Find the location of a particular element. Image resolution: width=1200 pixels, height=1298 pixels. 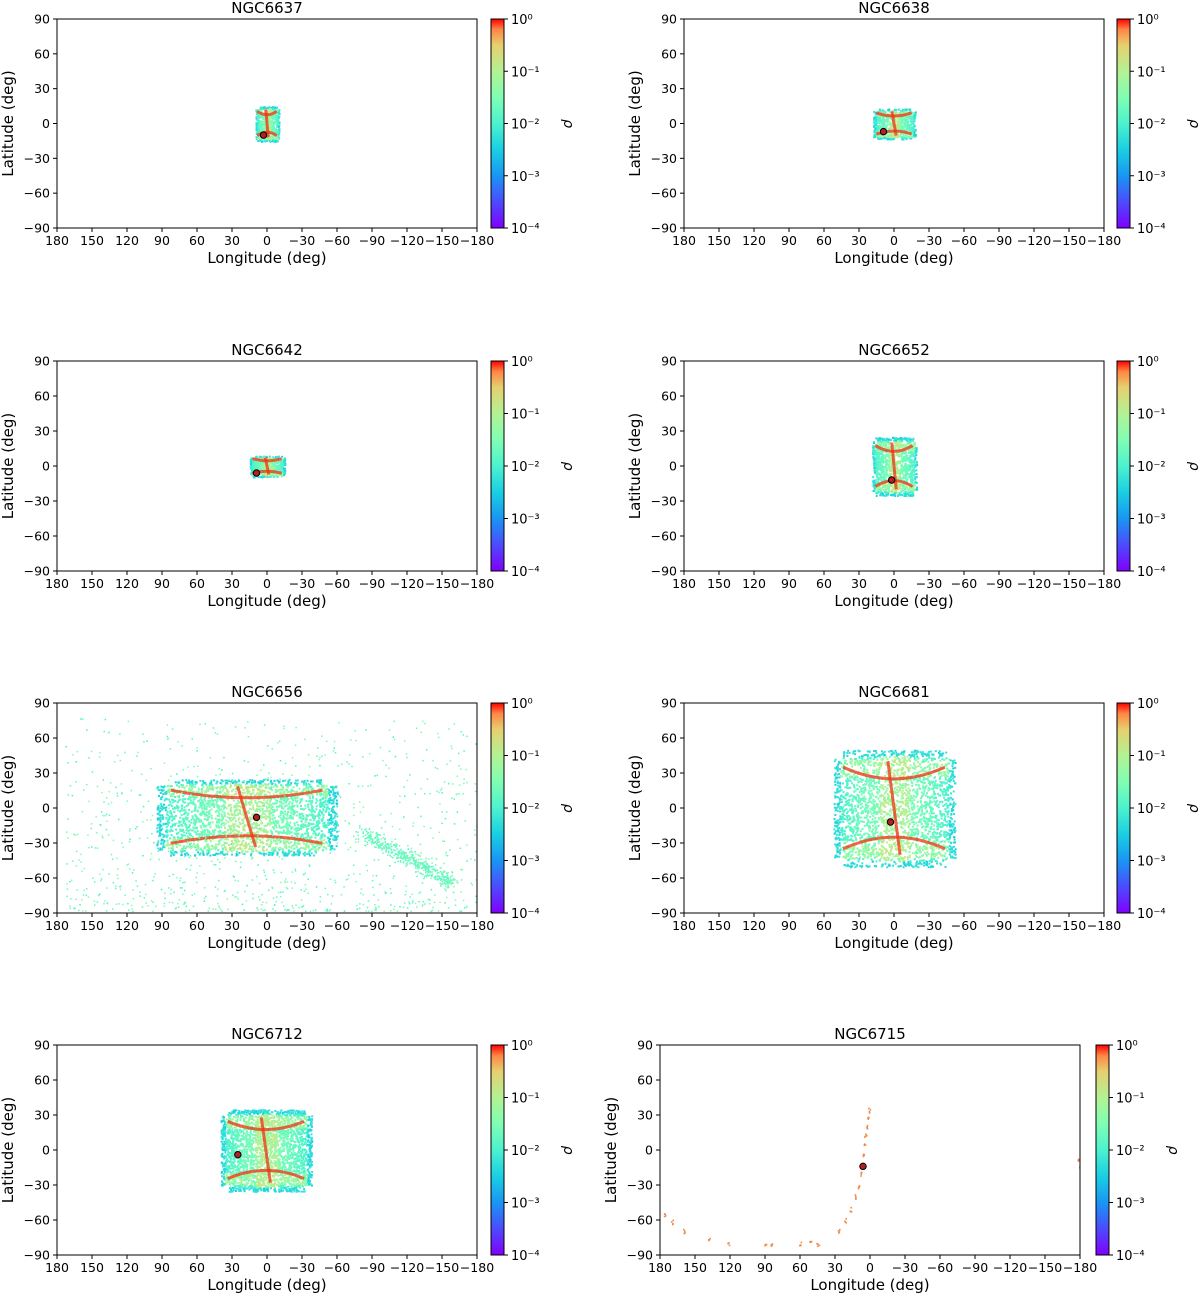

colorbar-tick-label: 10⁰ is located at coordinates (522, 362).